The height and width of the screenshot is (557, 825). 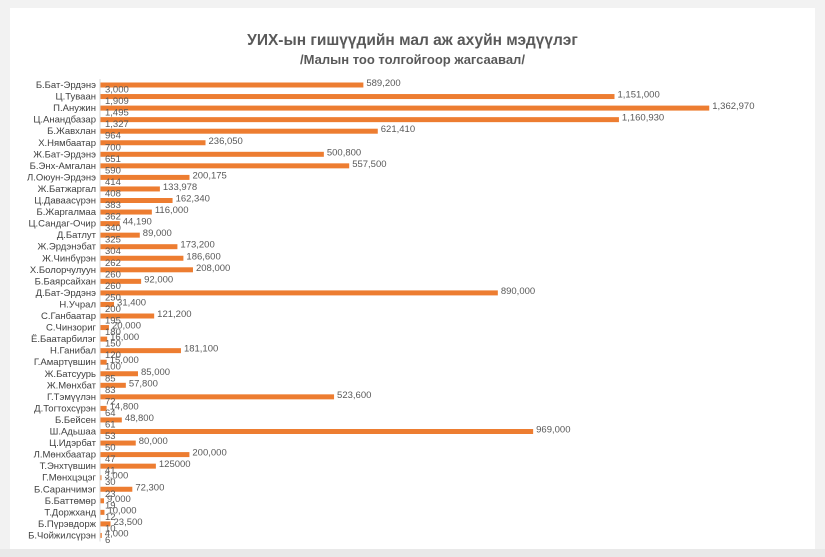 I want to click on category-label: Т.Доржханд, so click(x=70, y=512).